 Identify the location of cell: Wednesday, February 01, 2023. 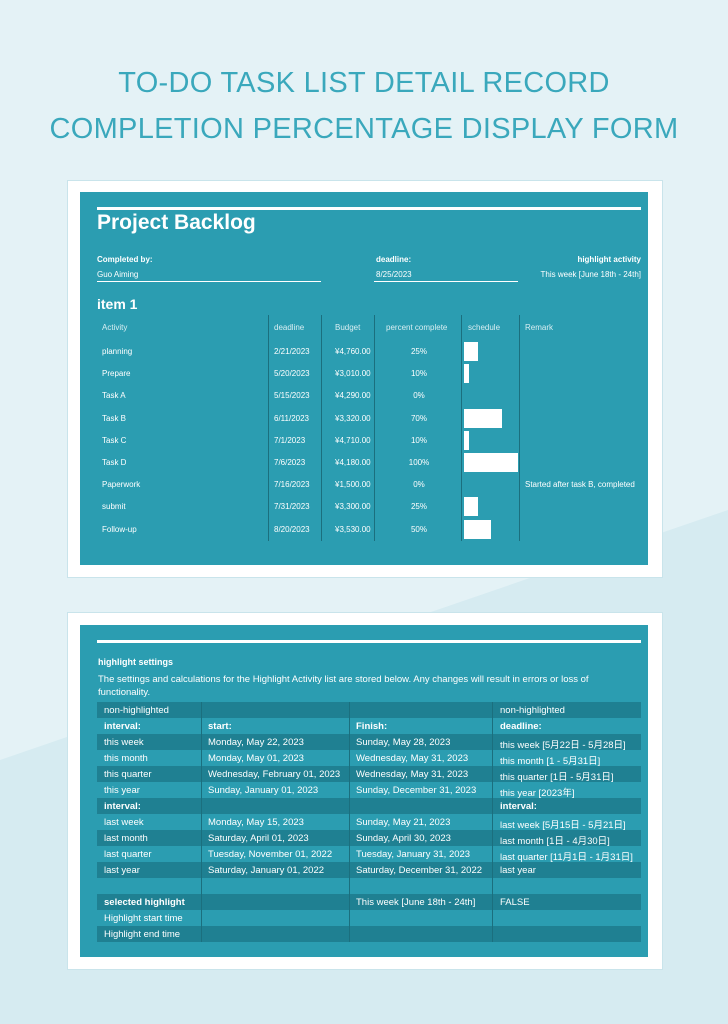
(274, 774).